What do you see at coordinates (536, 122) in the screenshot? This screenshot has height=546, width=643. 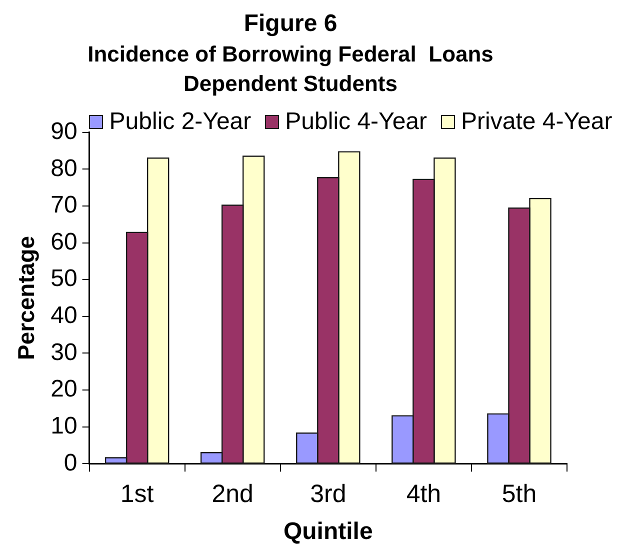 I see `legend-label: Private 4-Year` at bounding box center [536, 122].